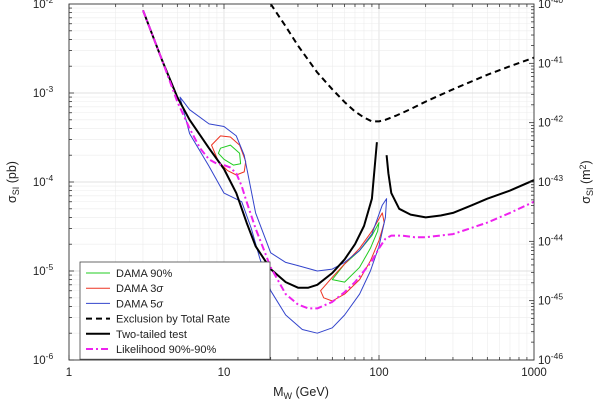 This screenshot has height=409, width=598. I want to click on y-tick-label-left: 10⁻⁶, so click(43, 359).